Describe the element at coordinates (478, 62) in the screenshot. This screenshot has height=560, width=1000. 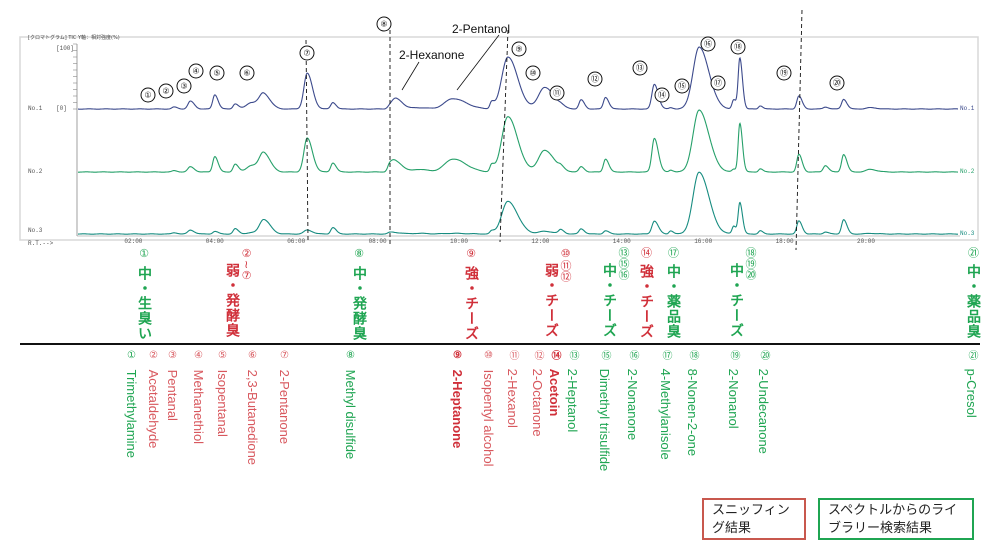
I see `callout-leader-2-pentanol` at that location.